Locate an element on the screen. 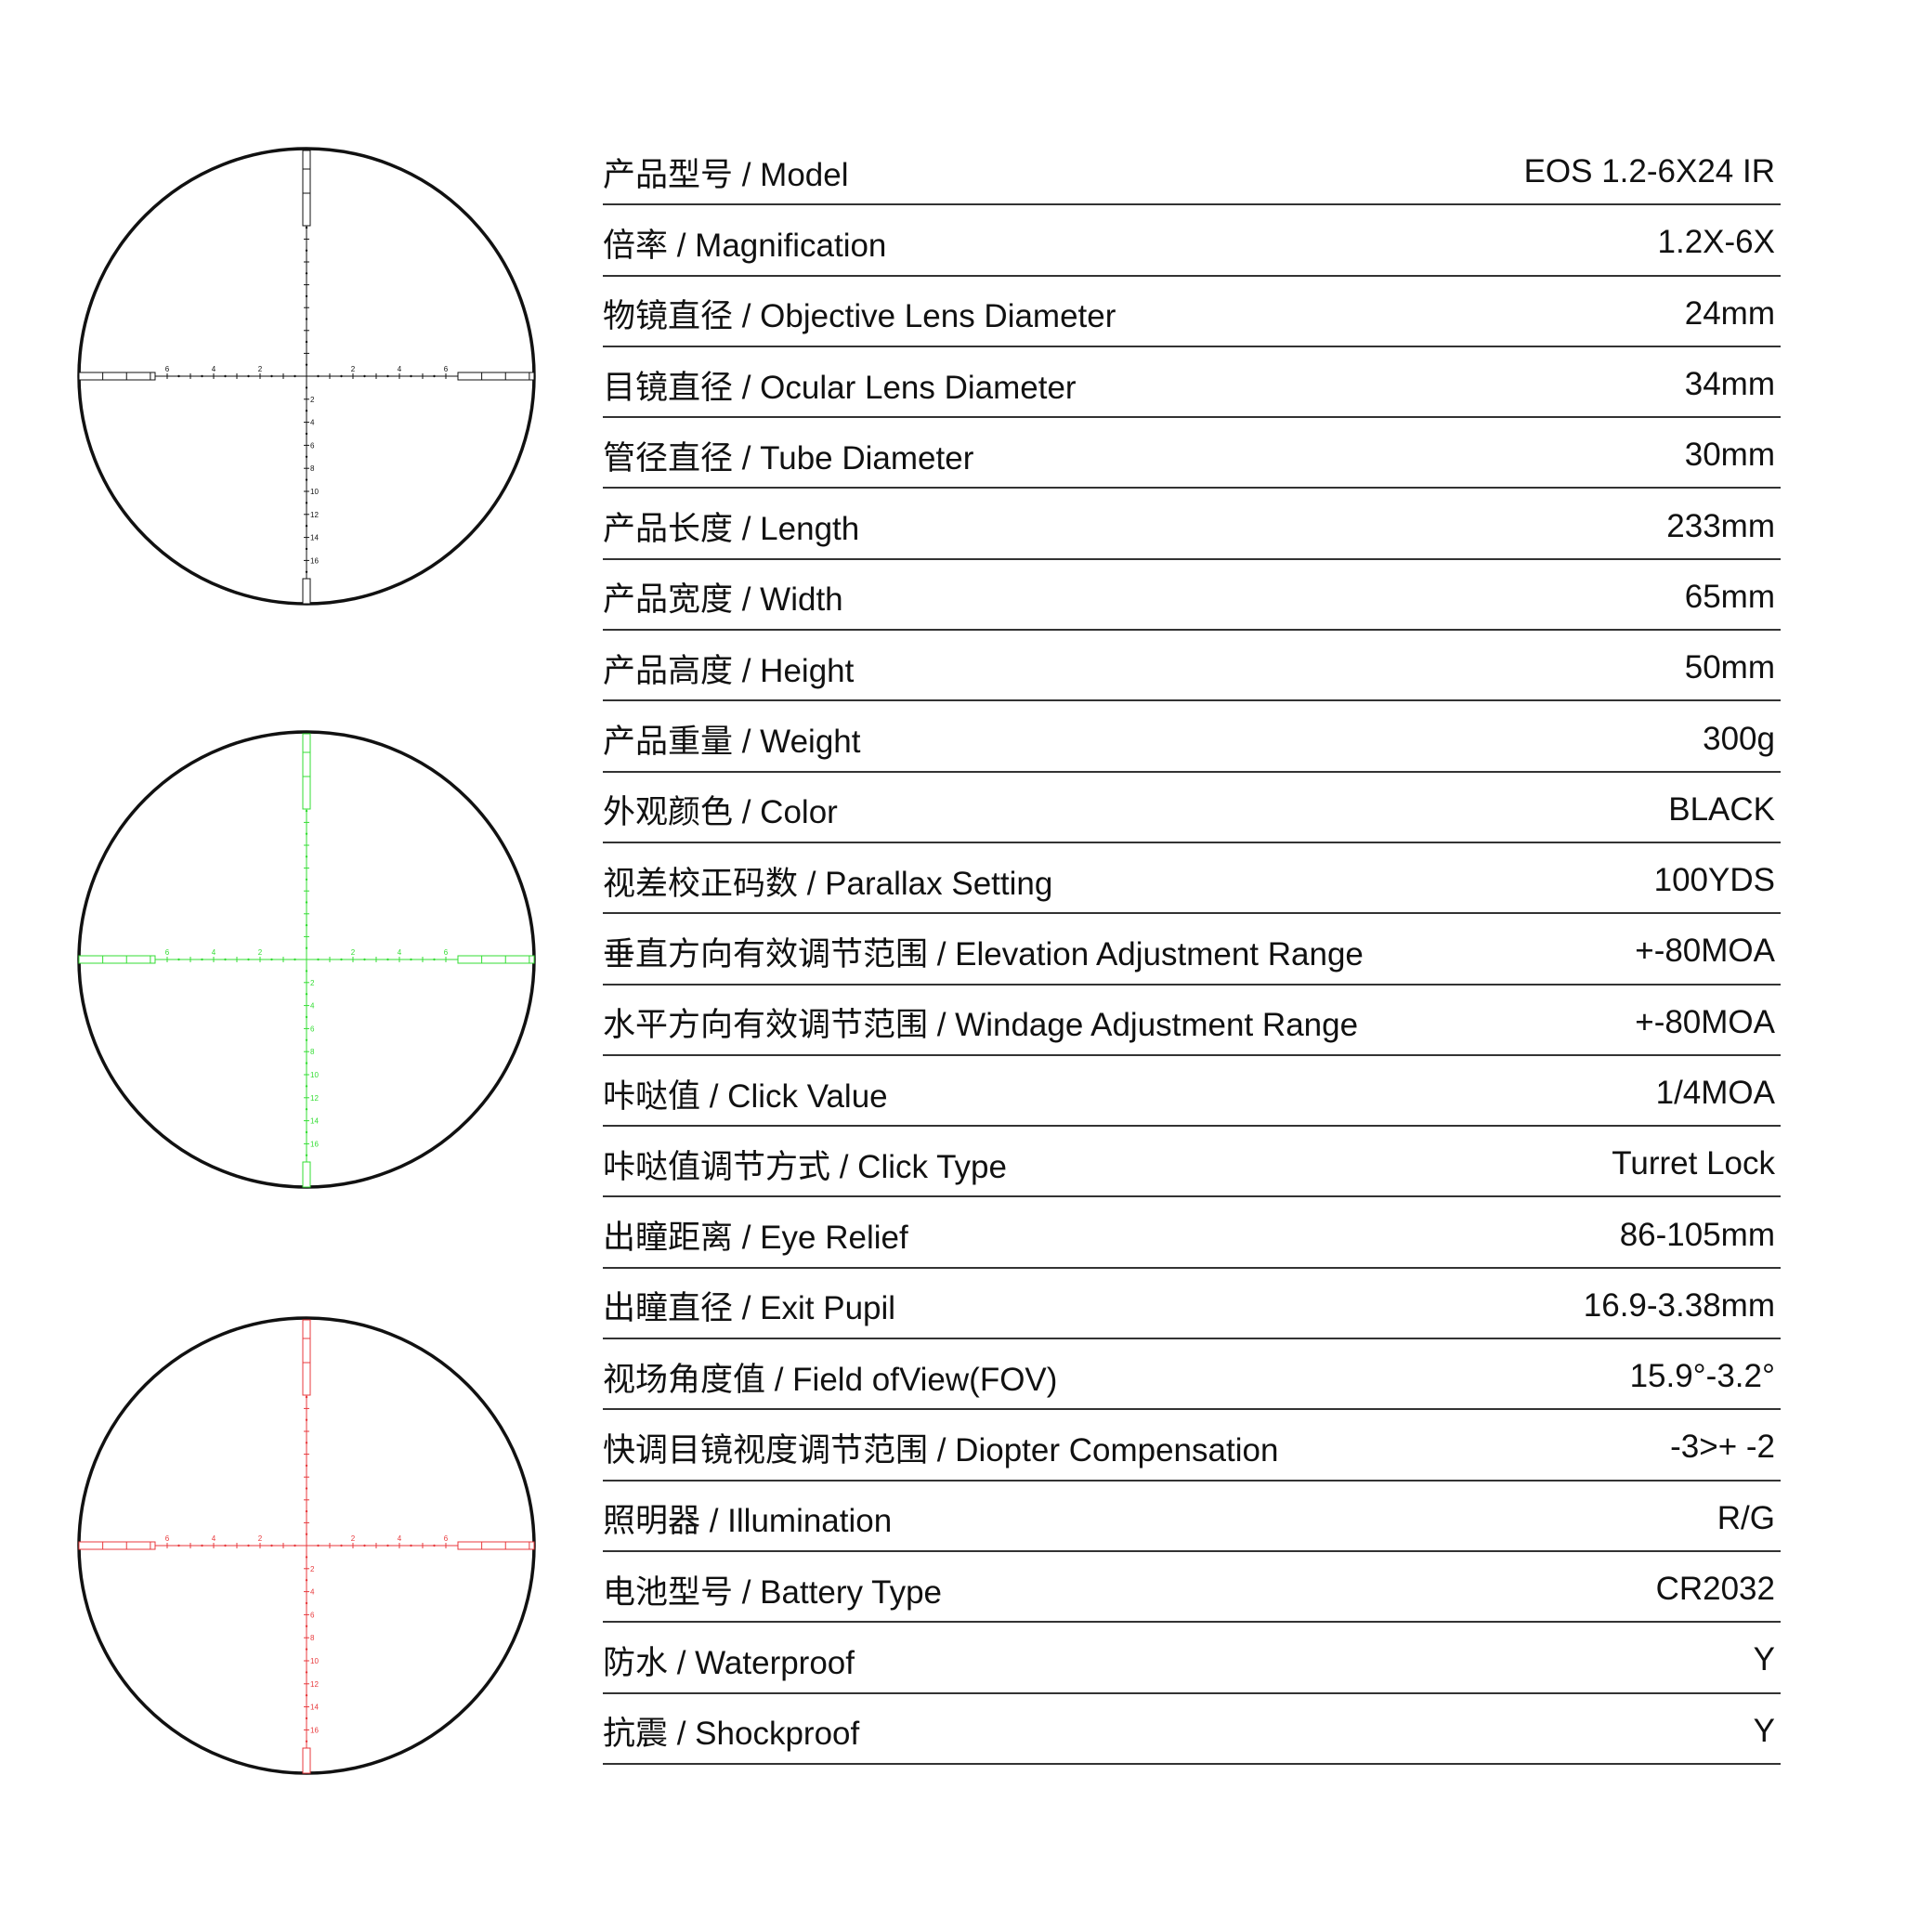 Image resolution: width=1932 pixels, height=1932 pixels. spec-value: -3>+ -2 is located at coordinates (1722, 1447).